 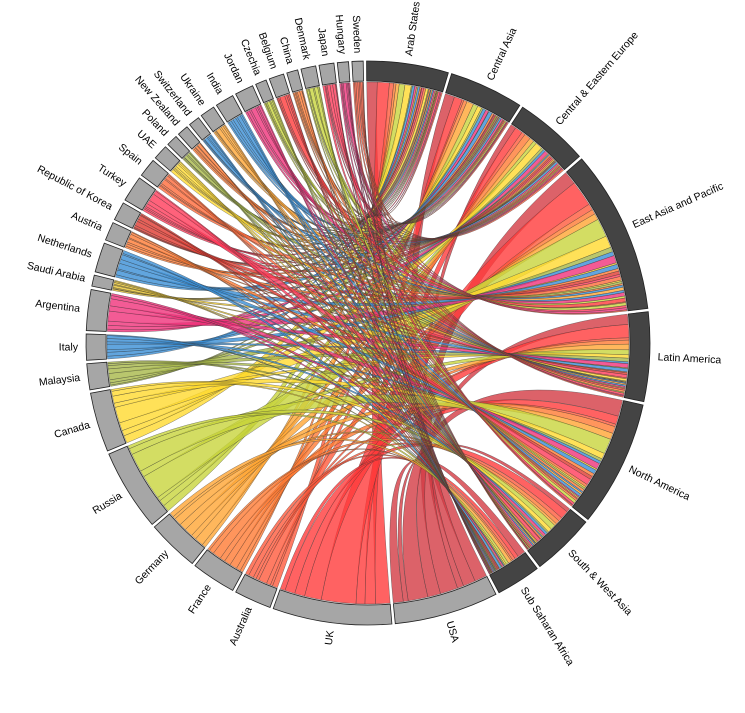 What do you see at coordinates (138, 485) in the screenshot?
I see `arc-russia` at bounding box center [138, 485].